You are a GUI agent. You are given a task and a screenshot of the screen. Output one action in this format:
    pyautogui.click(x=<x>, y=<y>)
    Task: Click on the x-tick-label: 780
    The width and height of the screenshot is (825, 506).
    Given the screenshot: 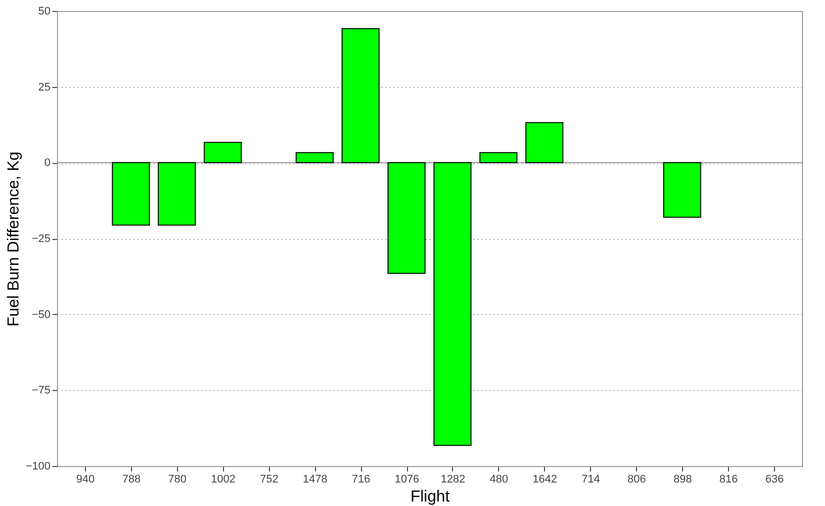 What is the action you would take?
    pyautogui.click(x=177, y=480)
    